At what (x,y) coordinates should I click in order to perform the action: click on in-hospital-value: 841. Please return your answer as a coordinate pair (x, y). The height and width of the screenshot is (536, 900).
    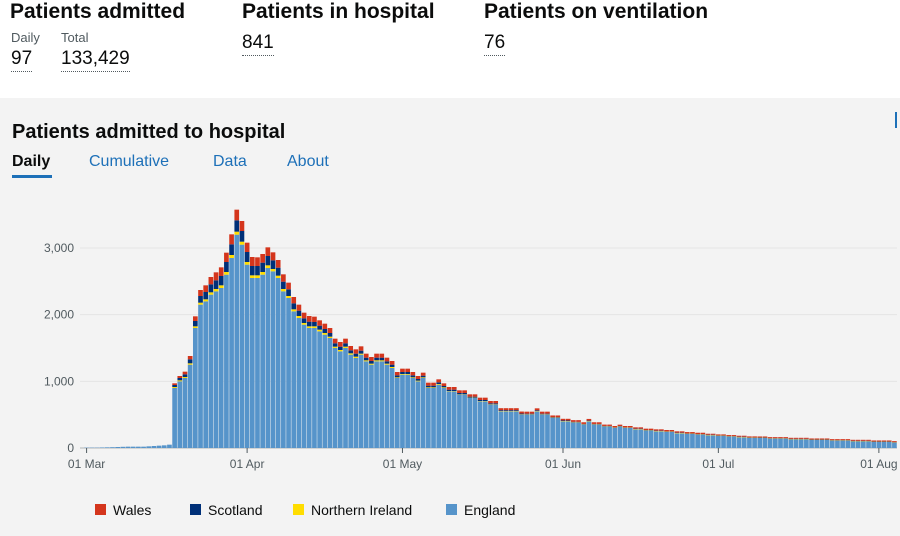
    Looking at the image, I should click on (258, 44).